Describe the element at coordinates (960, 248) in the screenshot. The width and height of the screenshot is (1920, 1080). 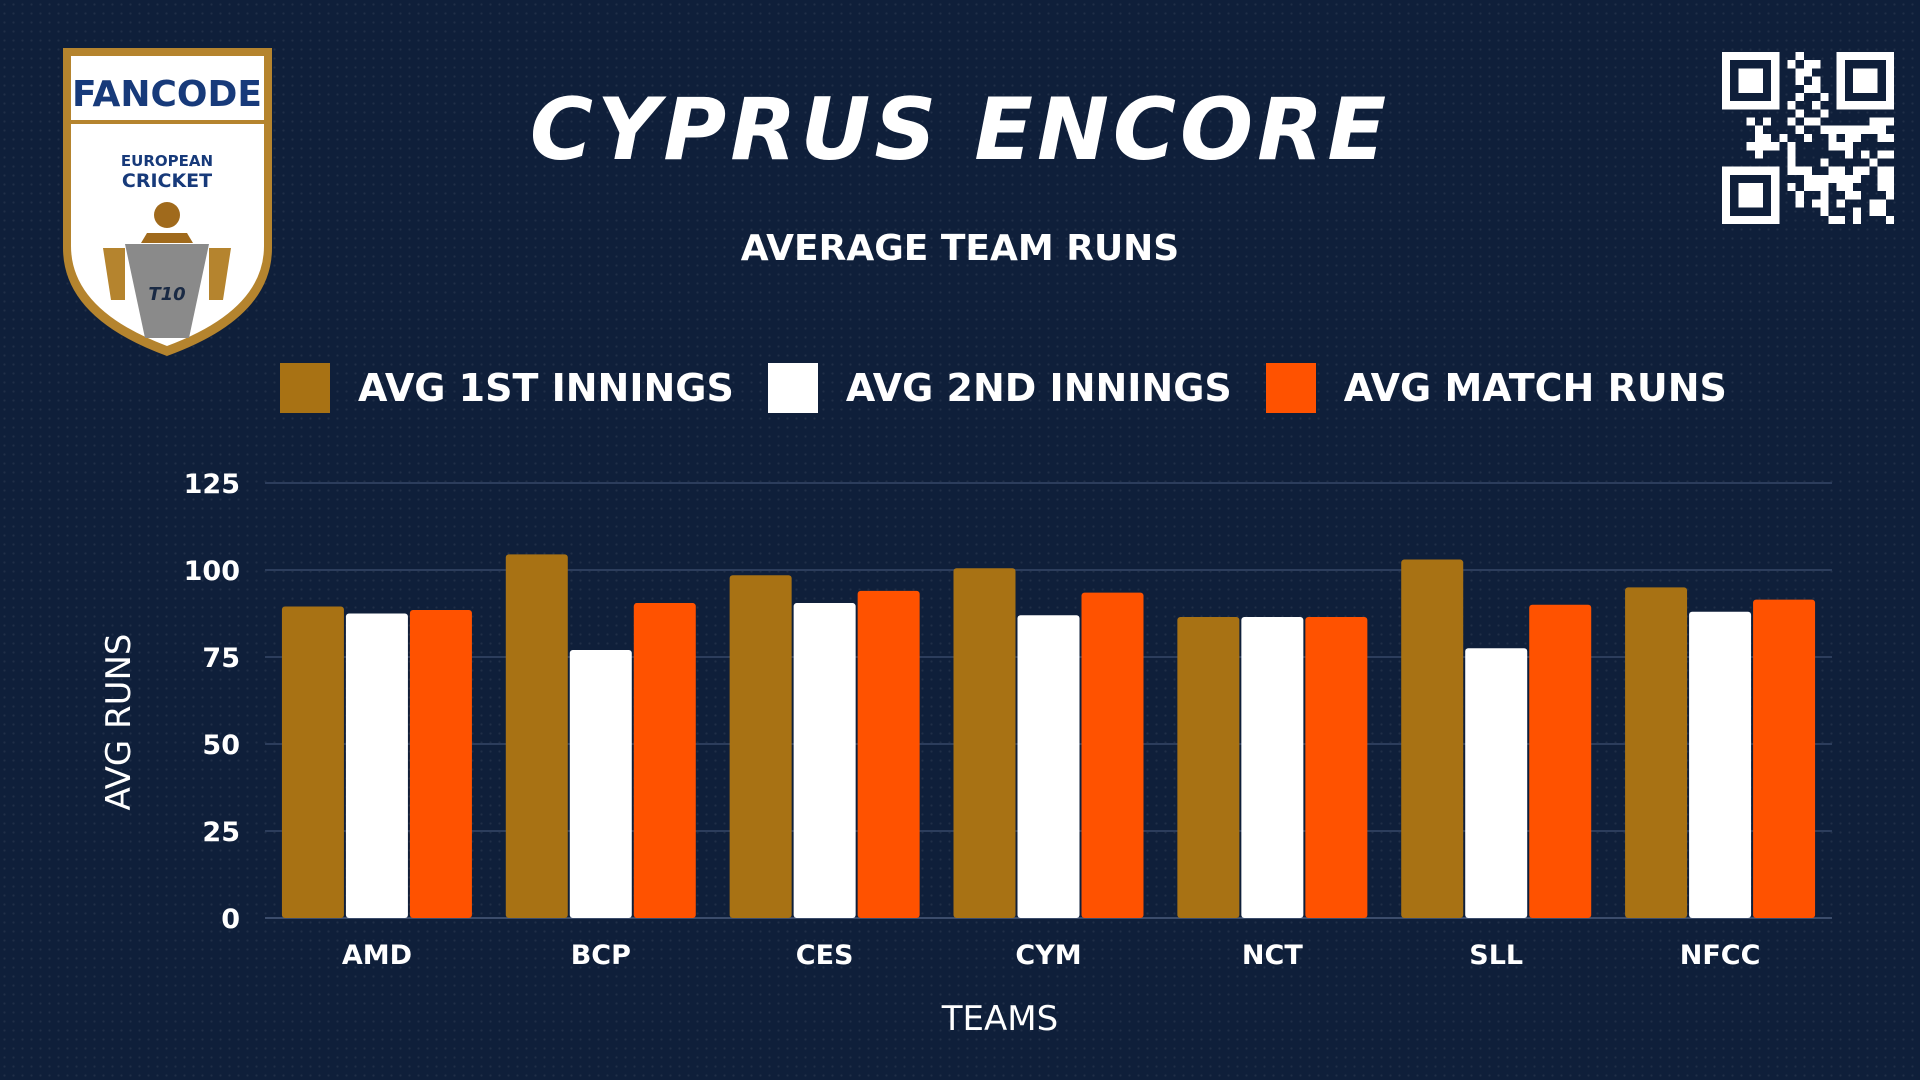
I see `chart-subtitle: AVERAGE TEAM RUNS` at that location.